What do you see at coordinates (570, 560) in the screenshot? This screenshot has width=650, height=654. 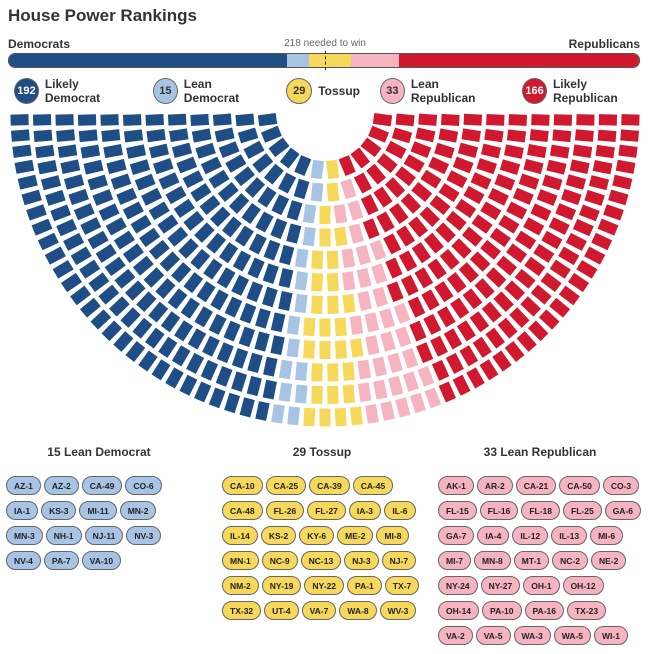 I see `district-pill: NC-2` at bounding box center [570, 560].